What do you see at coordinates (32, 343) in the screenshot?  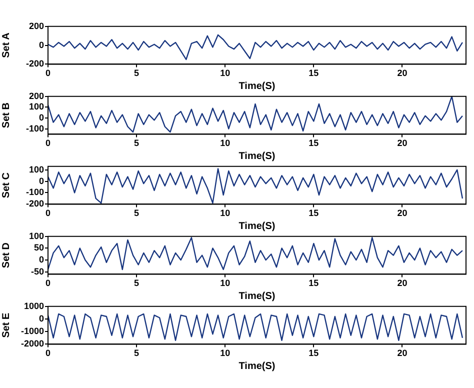 I see `y-tick-label: -2000` at bounding box center [32, 343].